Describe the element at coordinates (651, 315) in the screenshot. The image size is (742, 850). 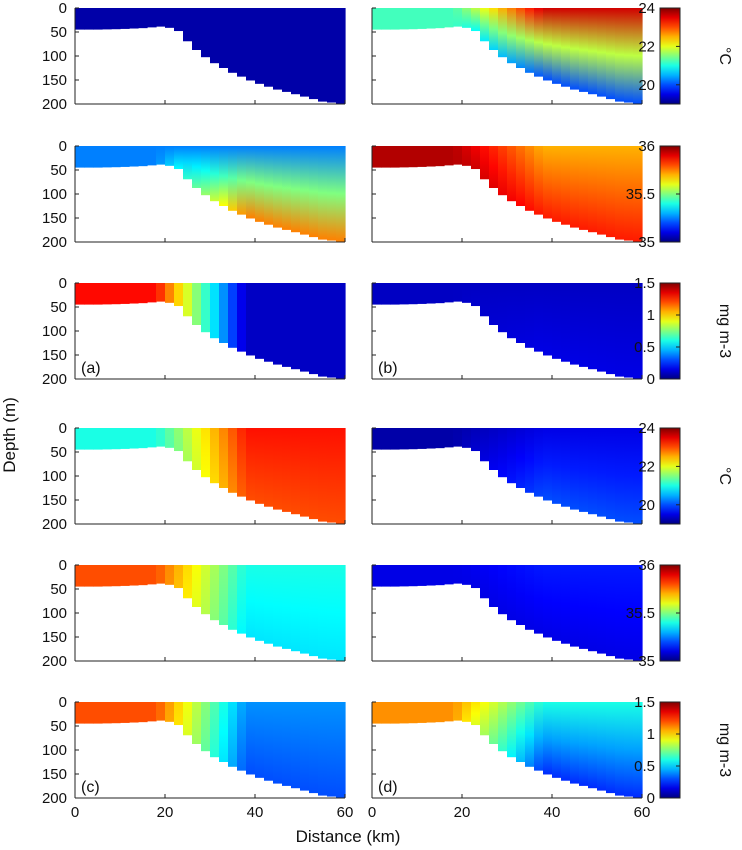
I see `colorbar-tick-label: 1` at that location.